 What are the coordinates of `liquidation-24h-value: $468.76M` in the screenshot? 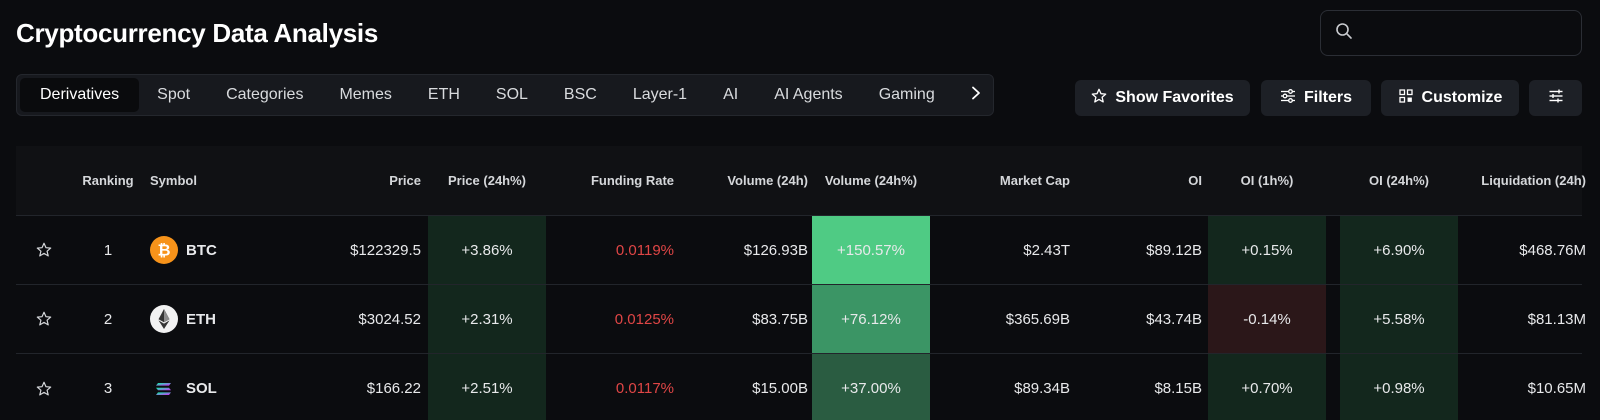 It's located at (1552, 250).